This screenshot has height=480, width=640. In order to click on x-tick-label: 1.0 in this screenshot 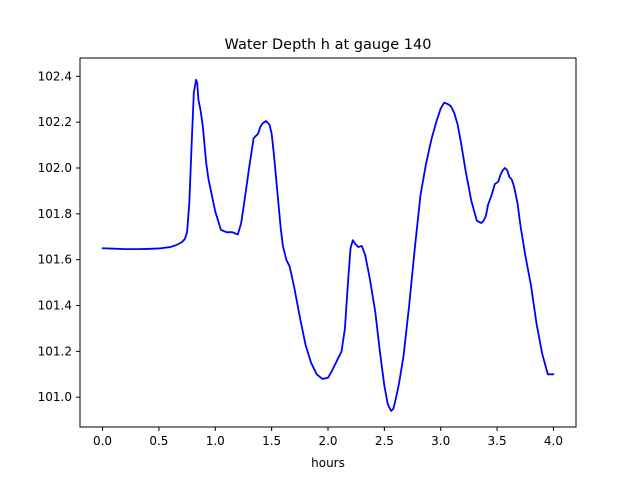, I will do `click(215, 441)`.